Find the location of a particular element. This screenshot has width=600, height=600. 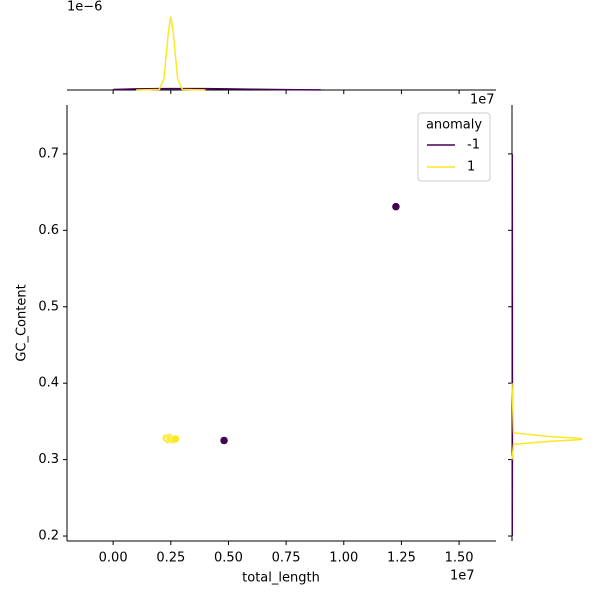

y-axis-label: GC_Content is located at coordinates (22, 322).